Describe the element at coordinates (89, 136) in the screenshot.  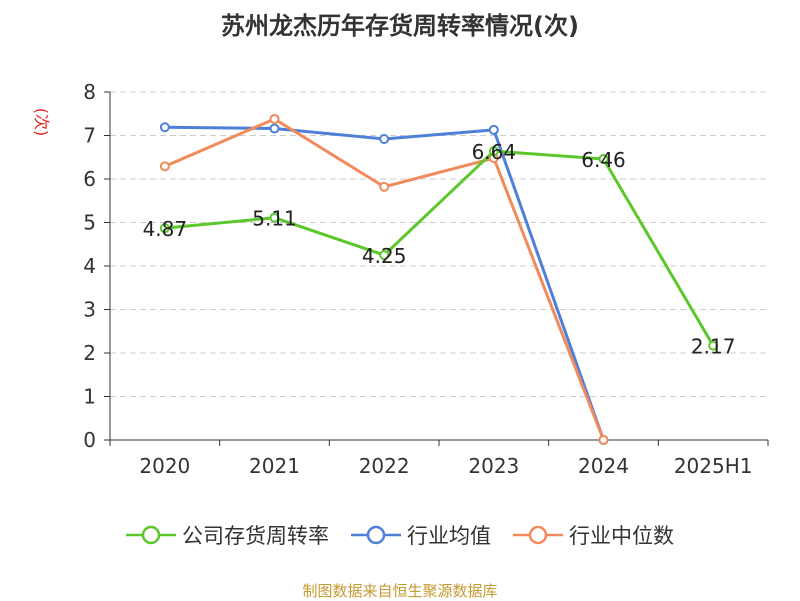
I see `y-tick-label-7: 7` at that location.